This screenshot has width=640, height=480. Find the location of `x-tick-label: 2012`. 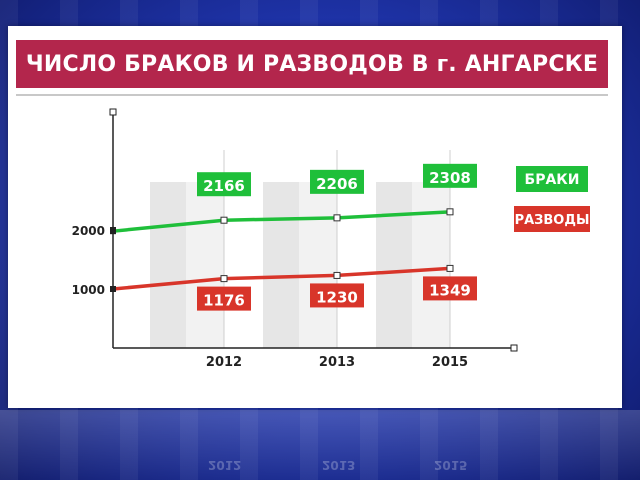

x-tick-label: 2012 is located at coordinates (224, 362).